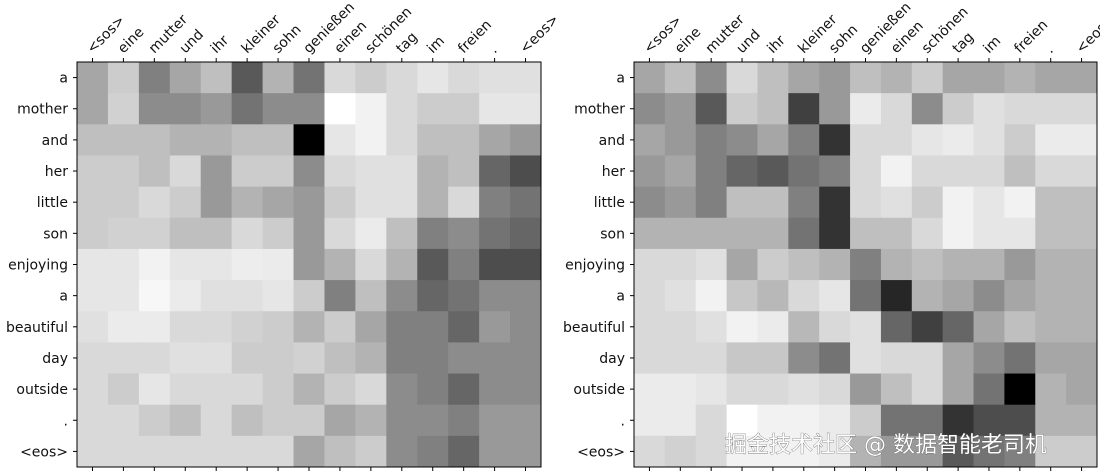 The height and width of the screenshot is (474, 1100). I want to click on y-tick-label: little, so click(52, 203).